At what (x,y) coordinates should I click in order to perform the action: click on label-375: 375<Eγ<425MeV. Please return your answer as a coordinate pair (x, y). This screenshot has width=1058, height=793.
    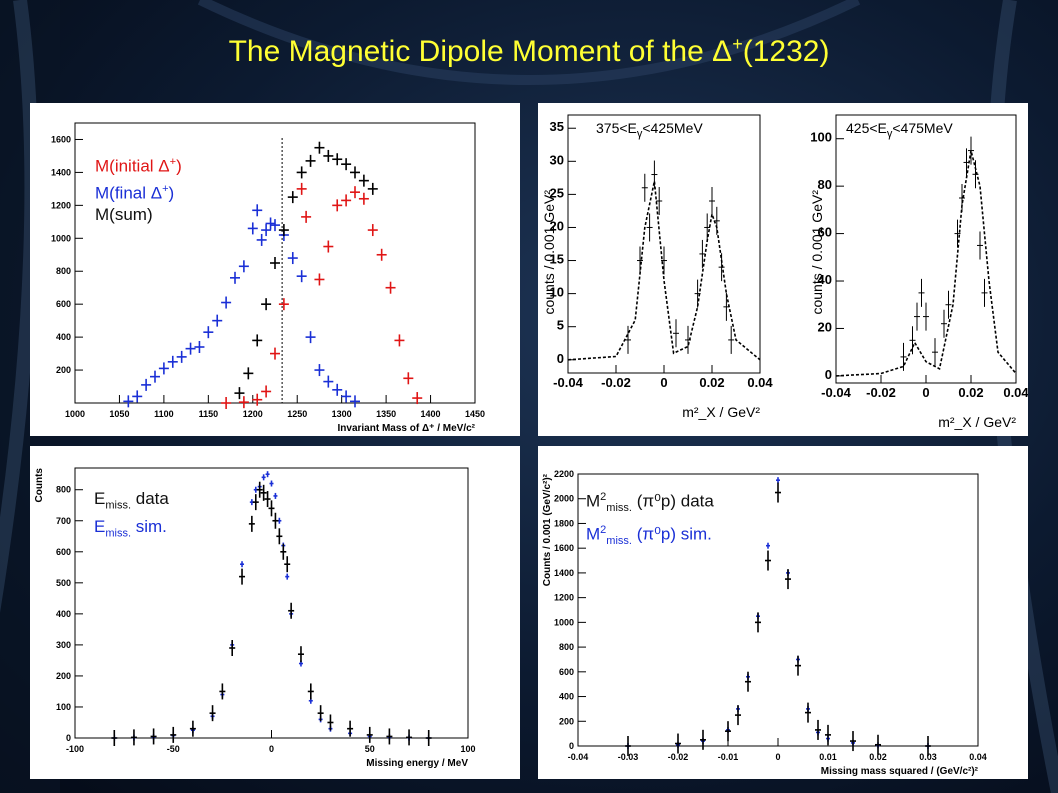
    Looking at the image, I should click on (649, 130).